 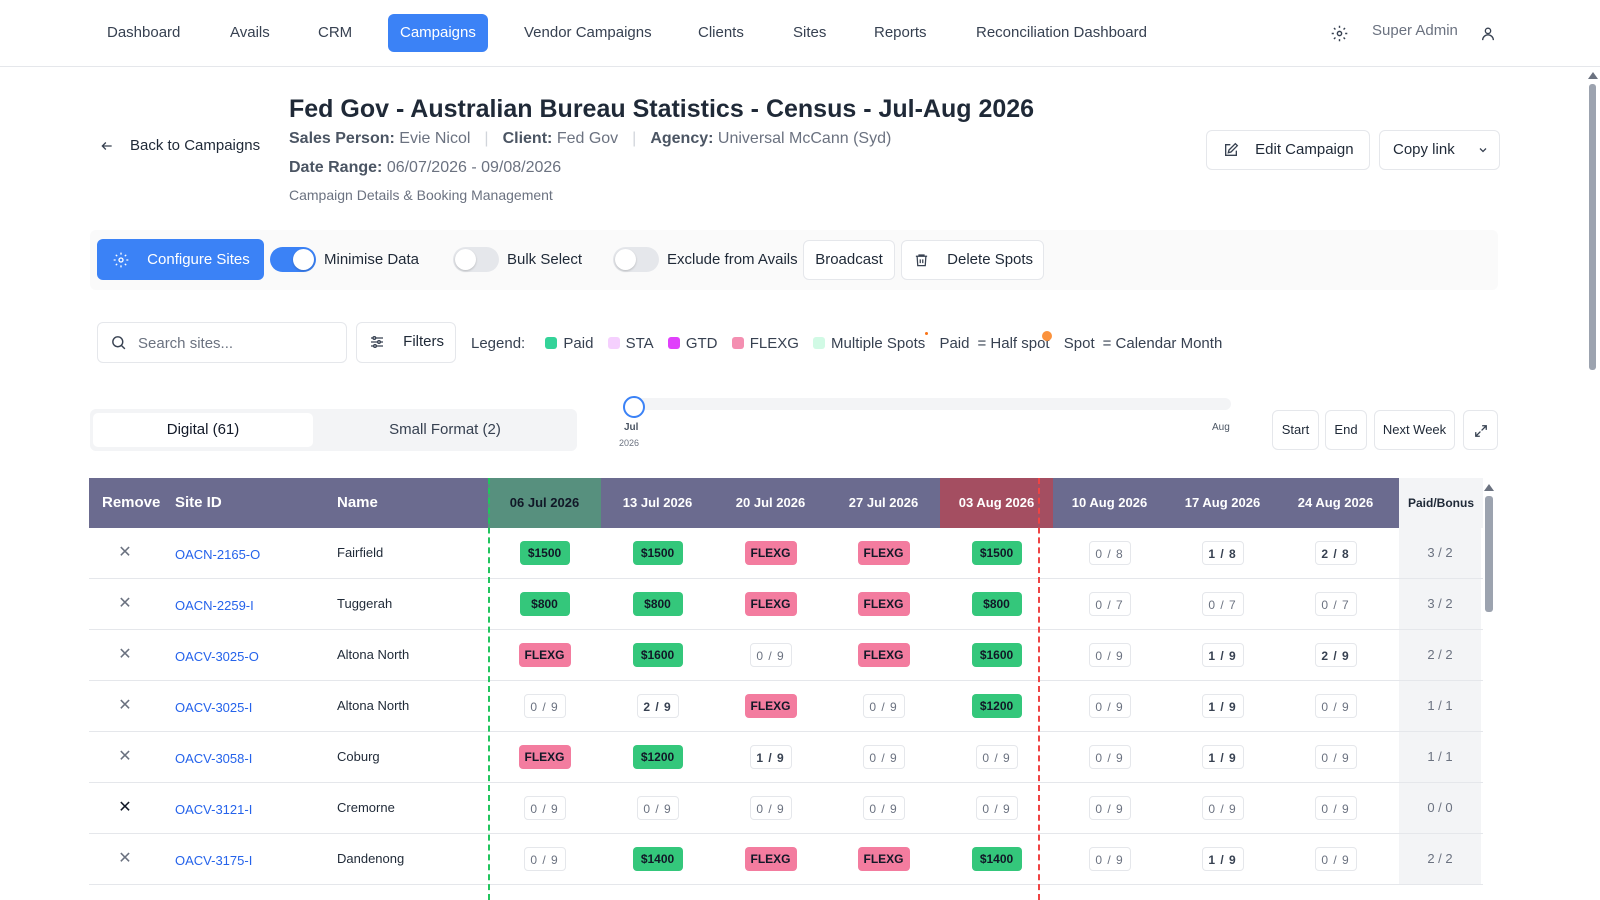 I want to click on configure-sites-button: Configure Sites, so click(x=180, y=259).